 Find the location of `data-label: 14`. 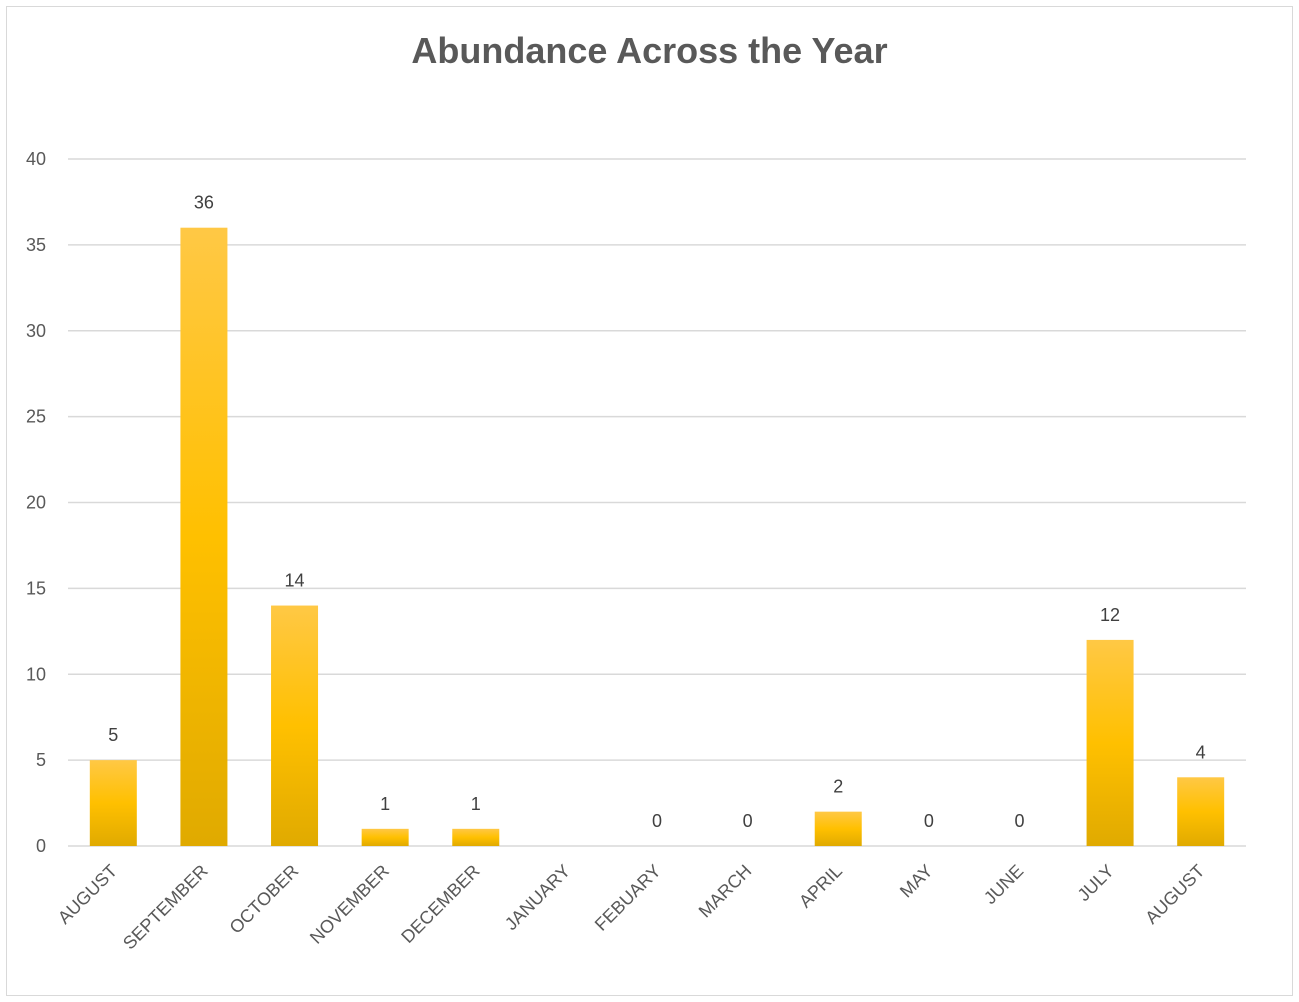

data-label: 14 is located at coordinates (295, 581).